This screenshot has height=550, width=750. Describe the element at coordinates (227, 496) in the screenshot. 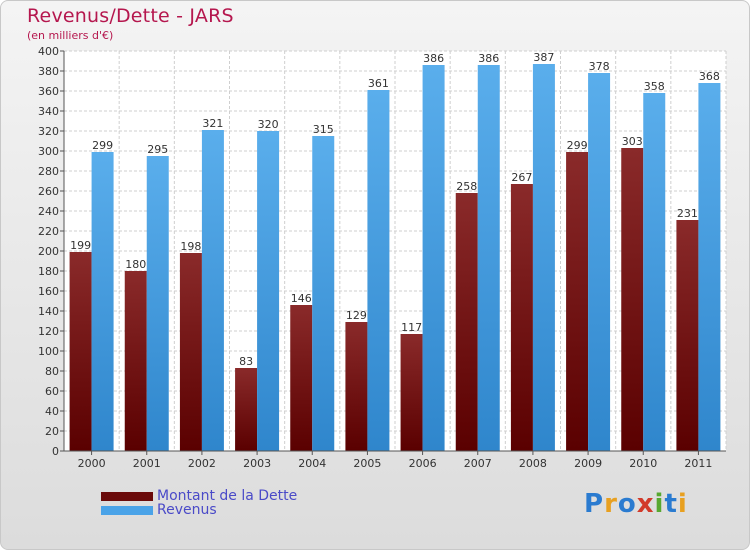

I see `legend-label-dette: Montant de la Dette` at that location.